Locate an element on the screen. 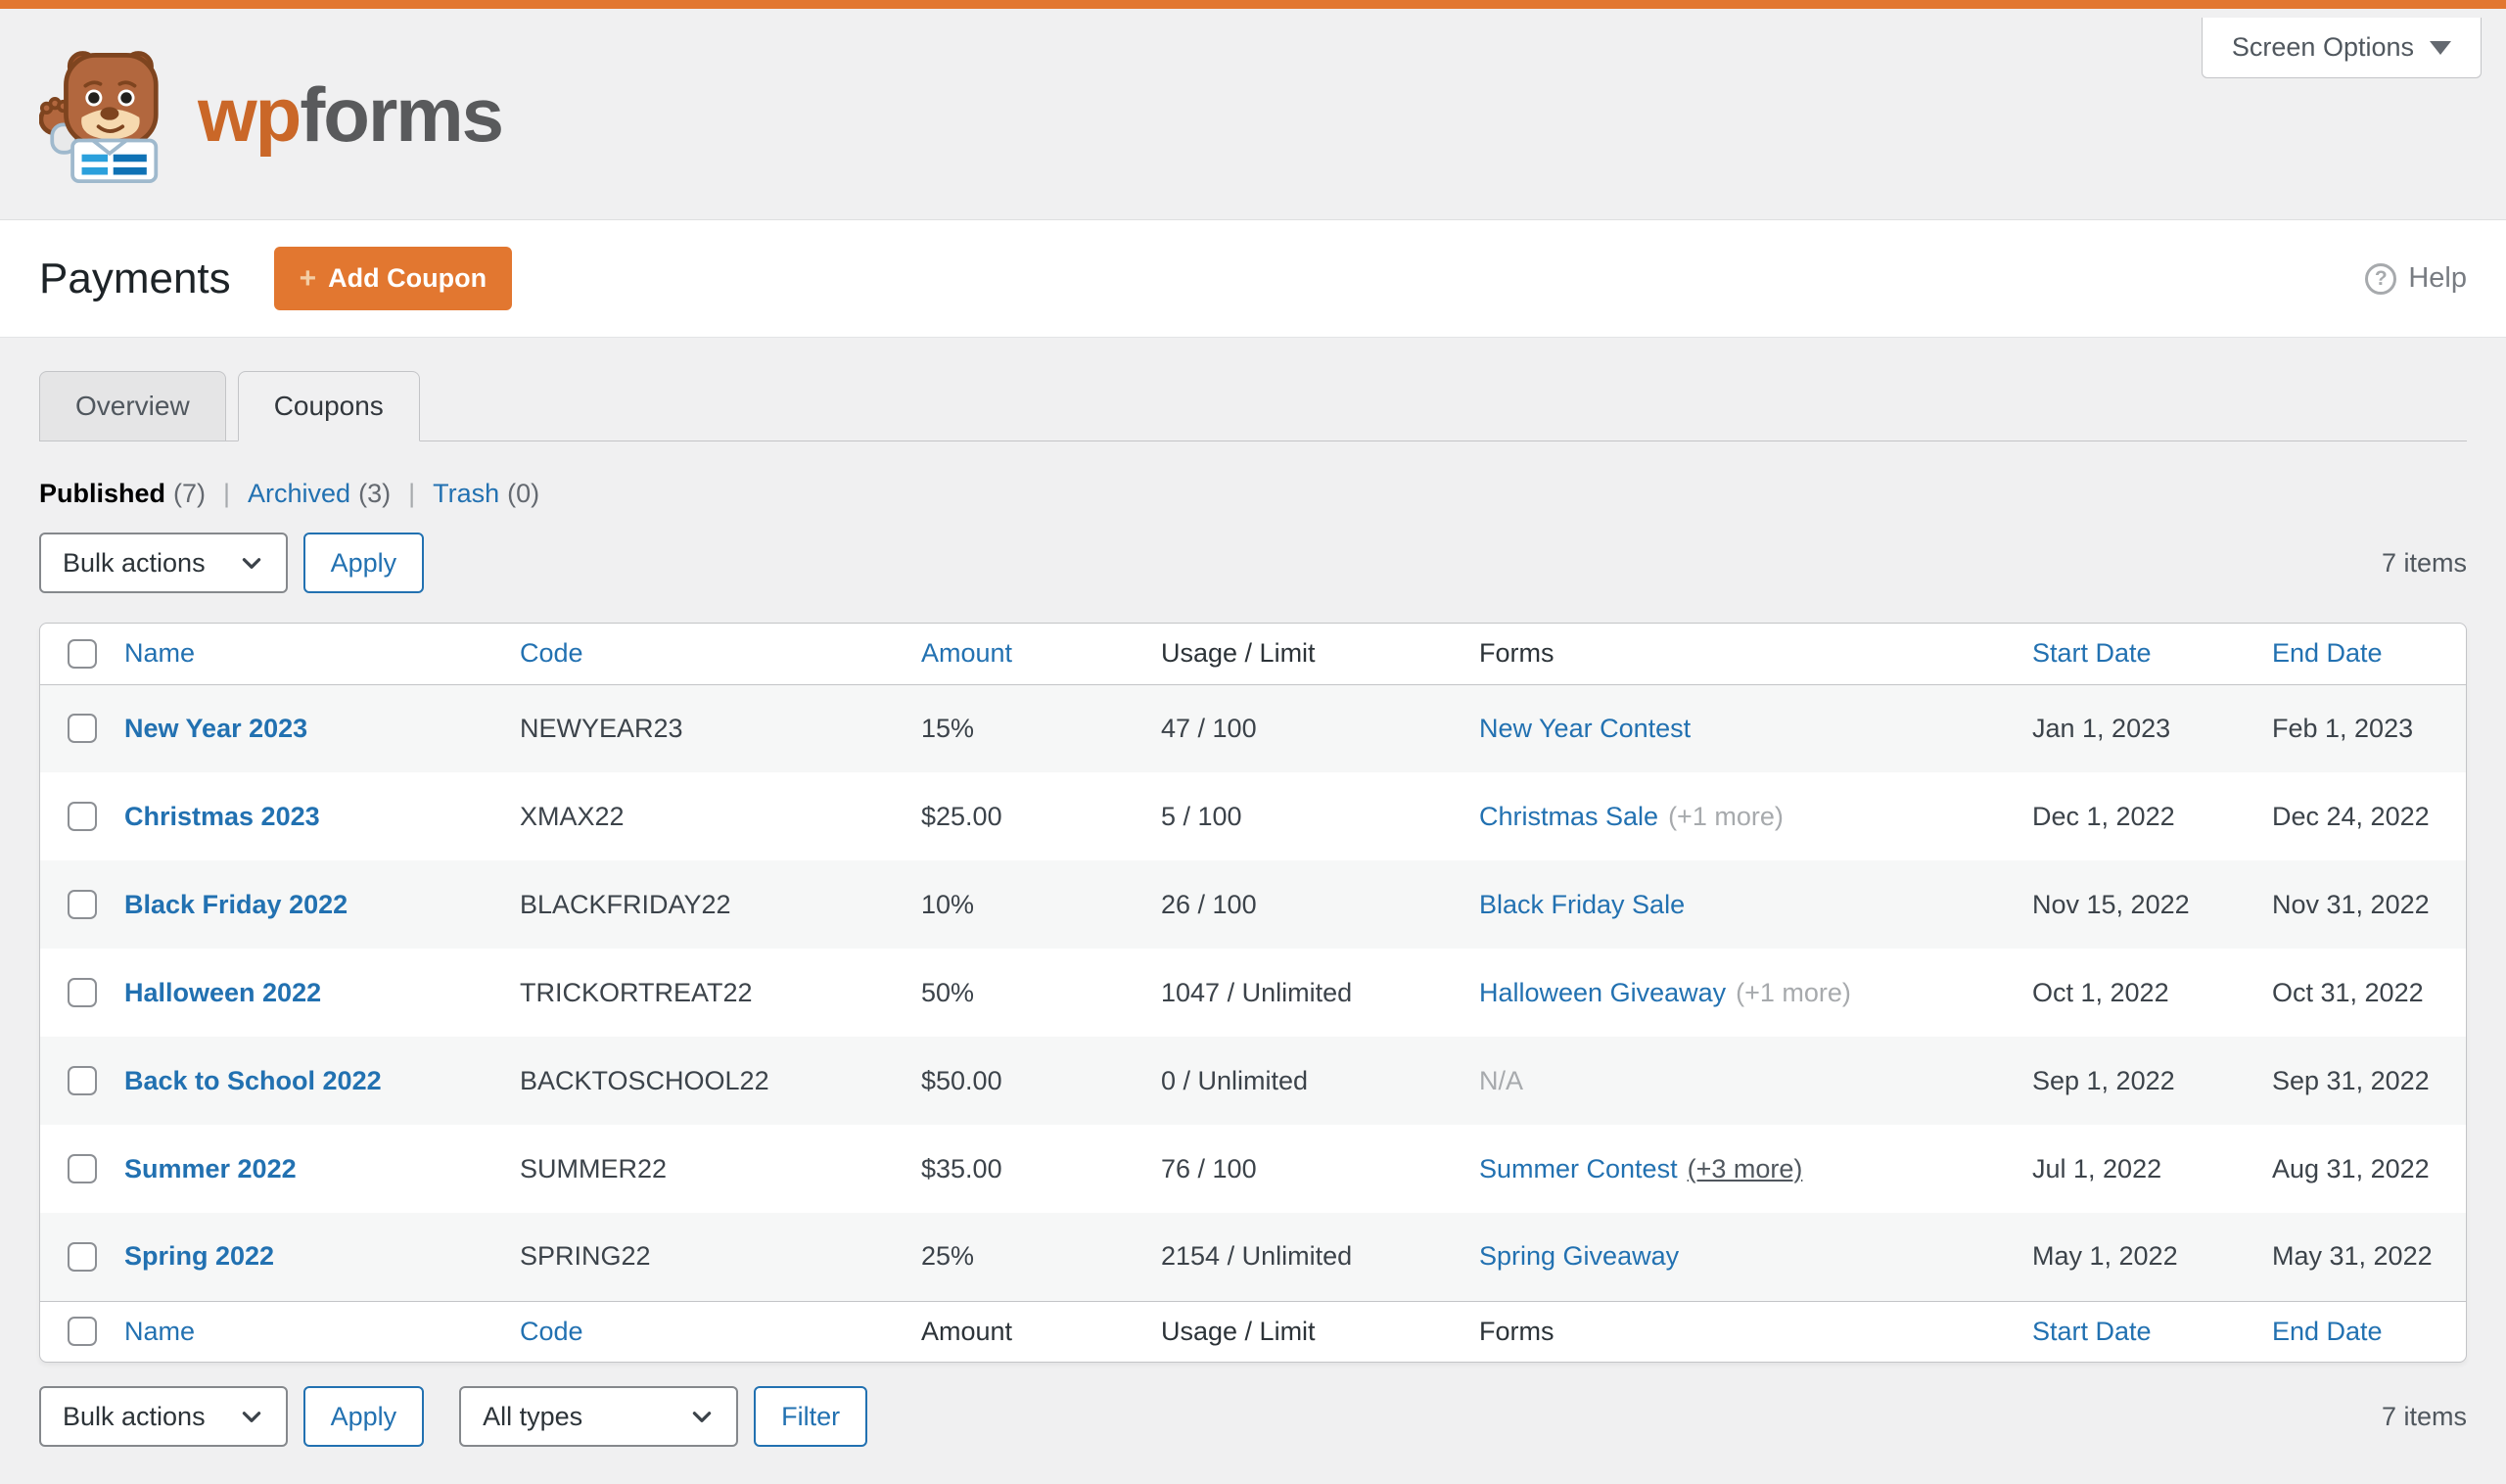  filter-button: Filter is located at coordinates (811, 1416).